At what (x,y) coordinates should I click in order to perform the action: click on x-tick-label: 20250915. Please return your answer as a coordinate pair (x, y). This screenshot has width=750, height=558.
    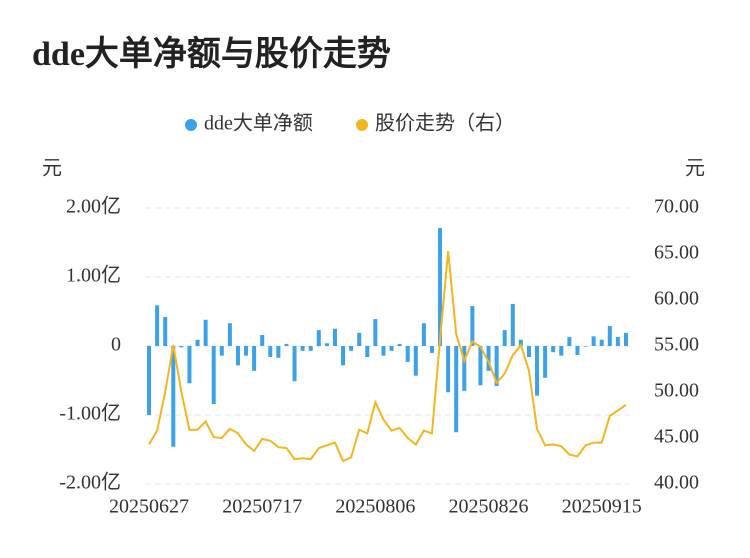
    Looking at the image, I should click on (602, 507).